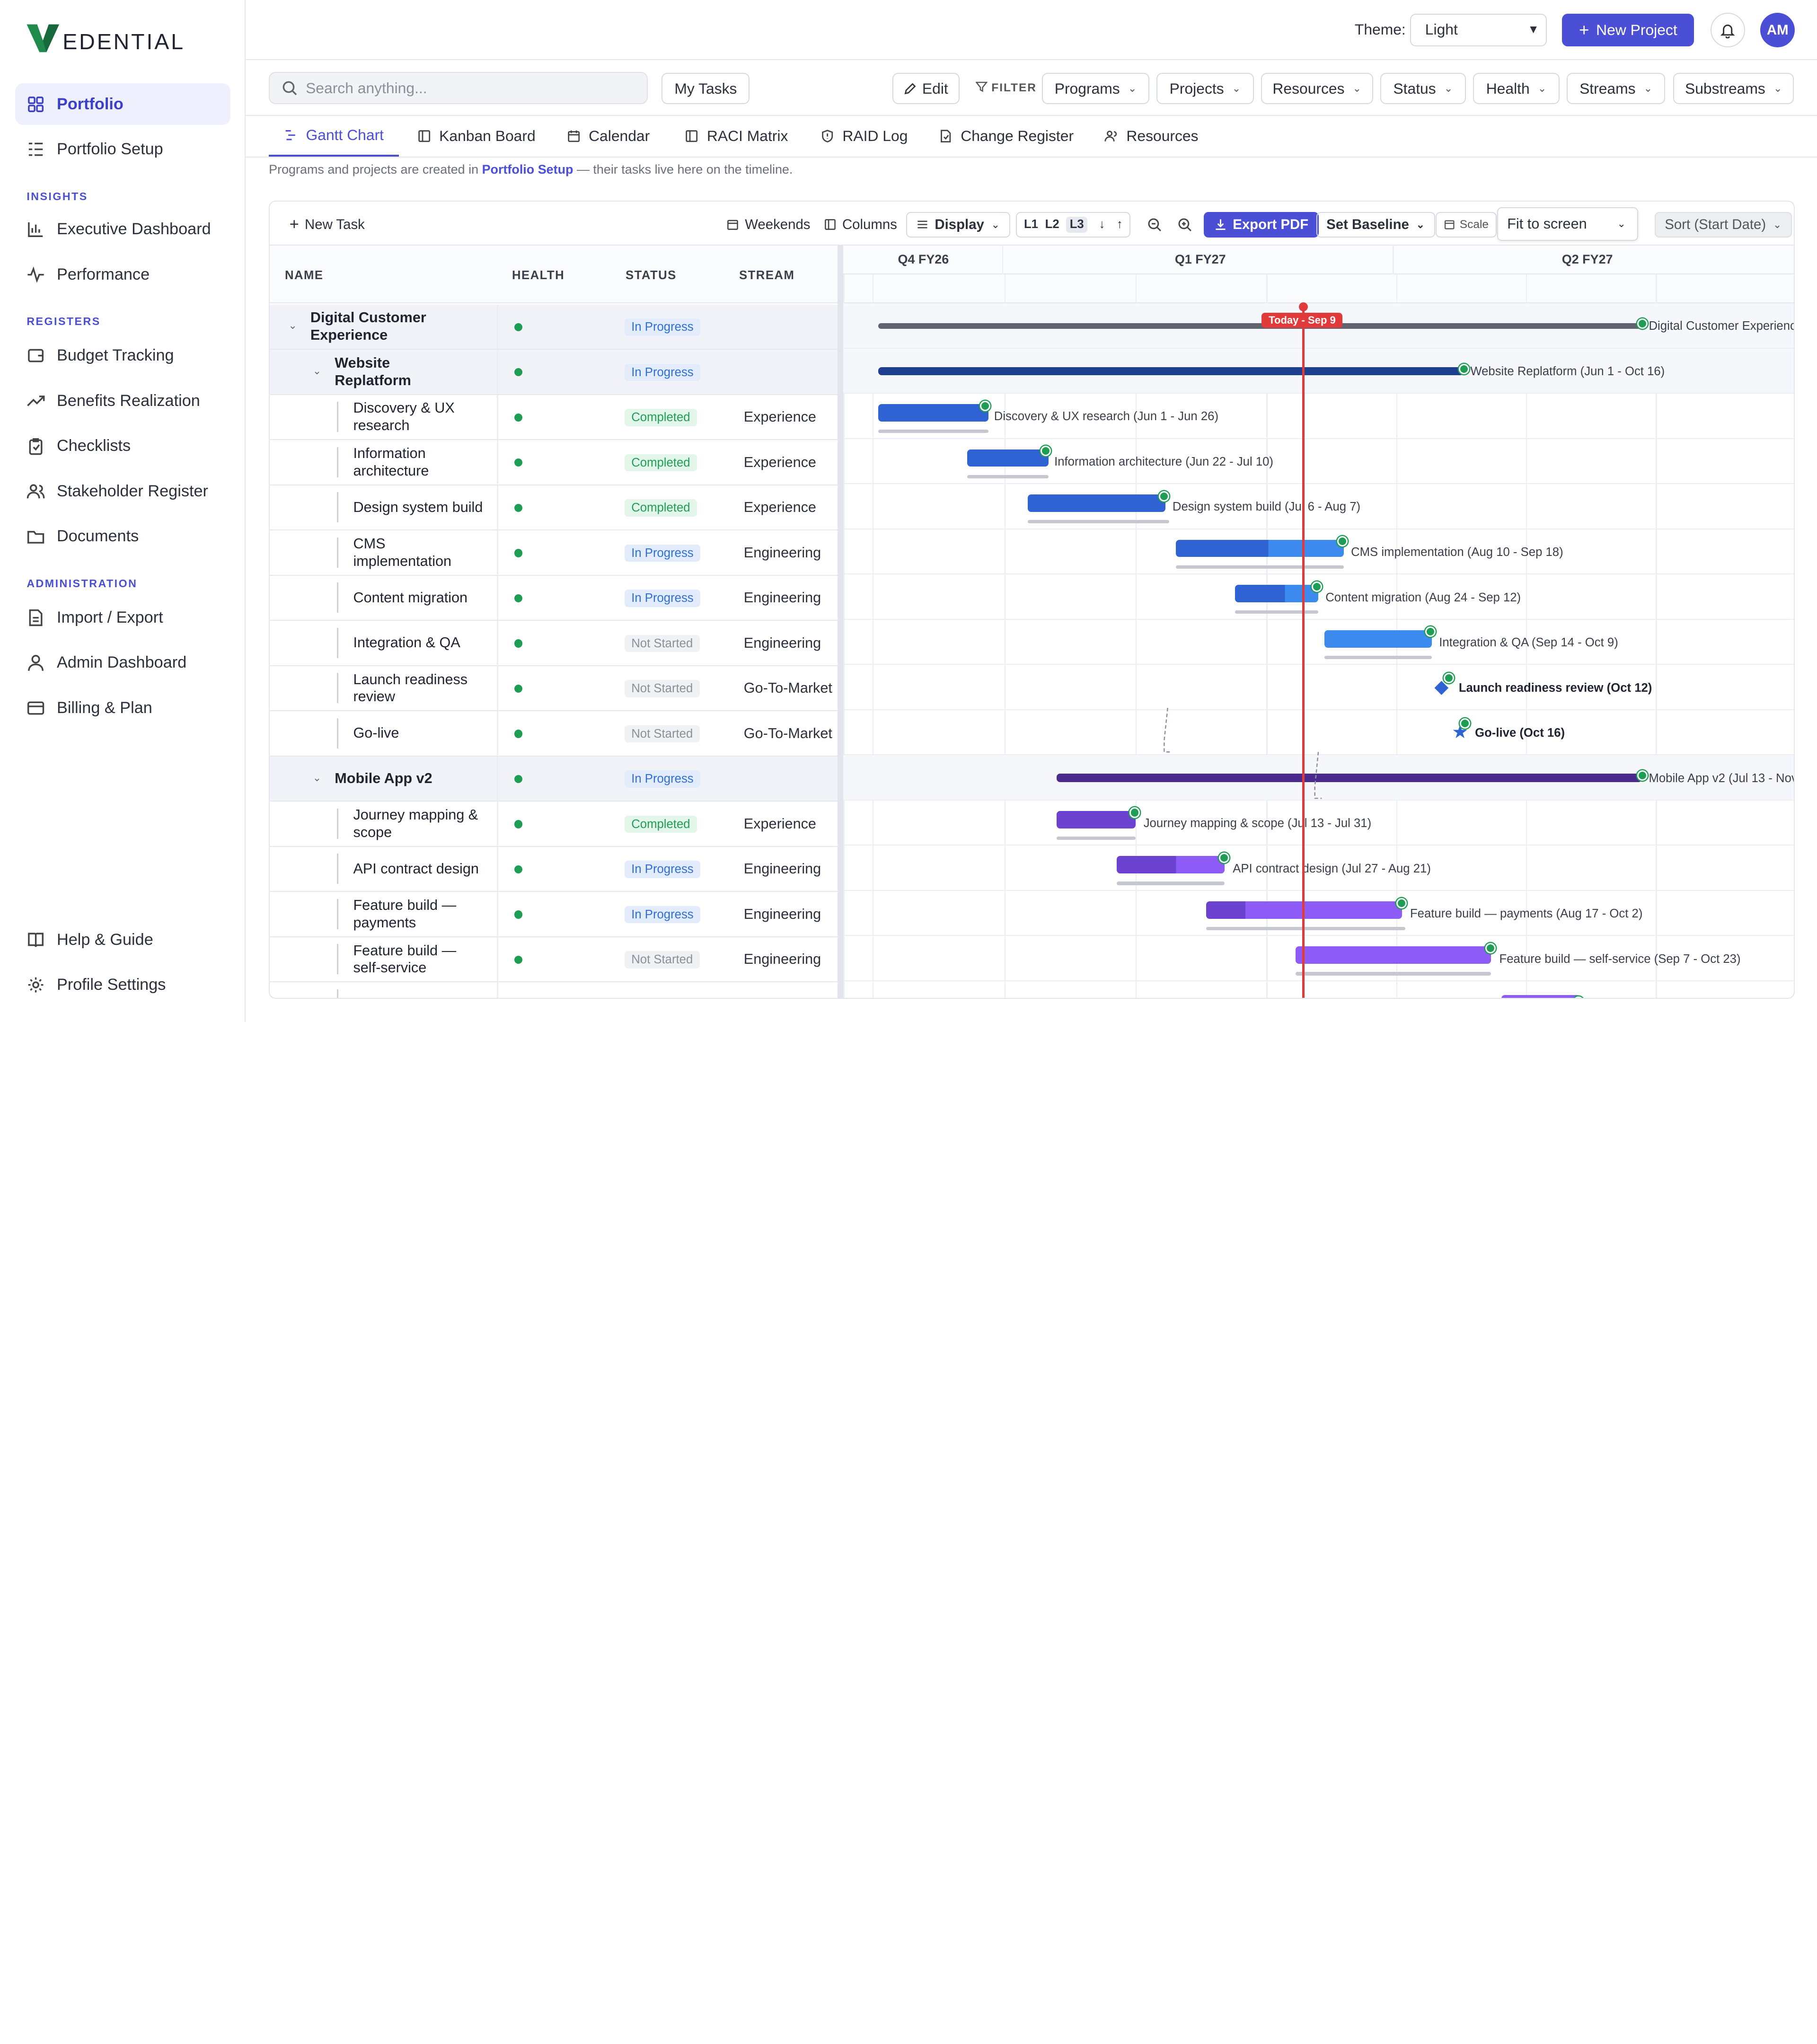 This screenshot has width=1817, height=2044. Describe the element at coordinates (1102, 224) in the screenshot. I see `collapse-all-icon: ↓` at that location.